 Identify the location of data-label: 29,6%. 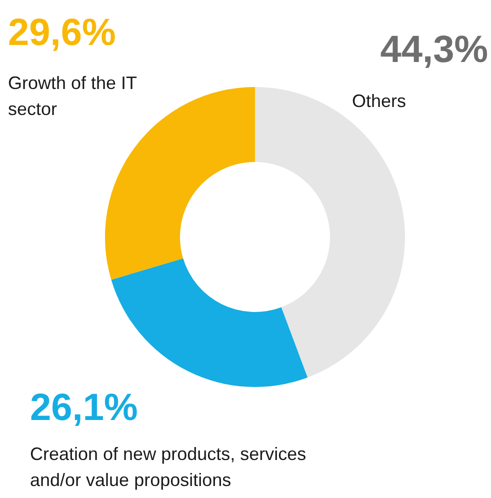
(62, 33).